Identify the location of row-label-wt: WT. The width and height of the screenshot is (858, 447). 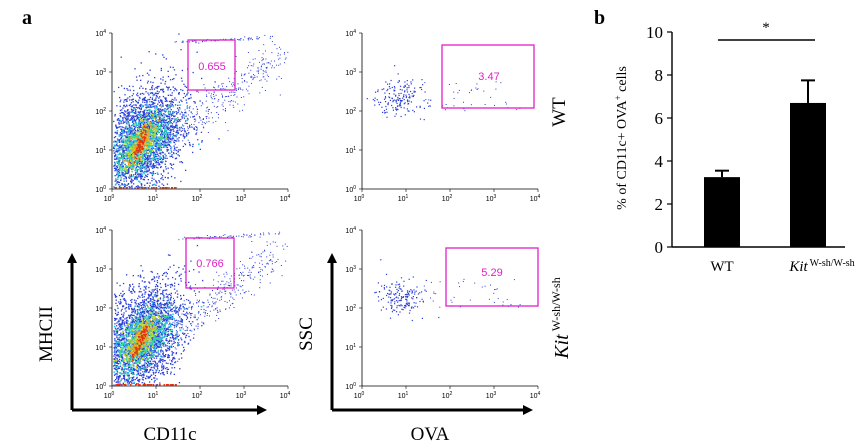
(559, 112).